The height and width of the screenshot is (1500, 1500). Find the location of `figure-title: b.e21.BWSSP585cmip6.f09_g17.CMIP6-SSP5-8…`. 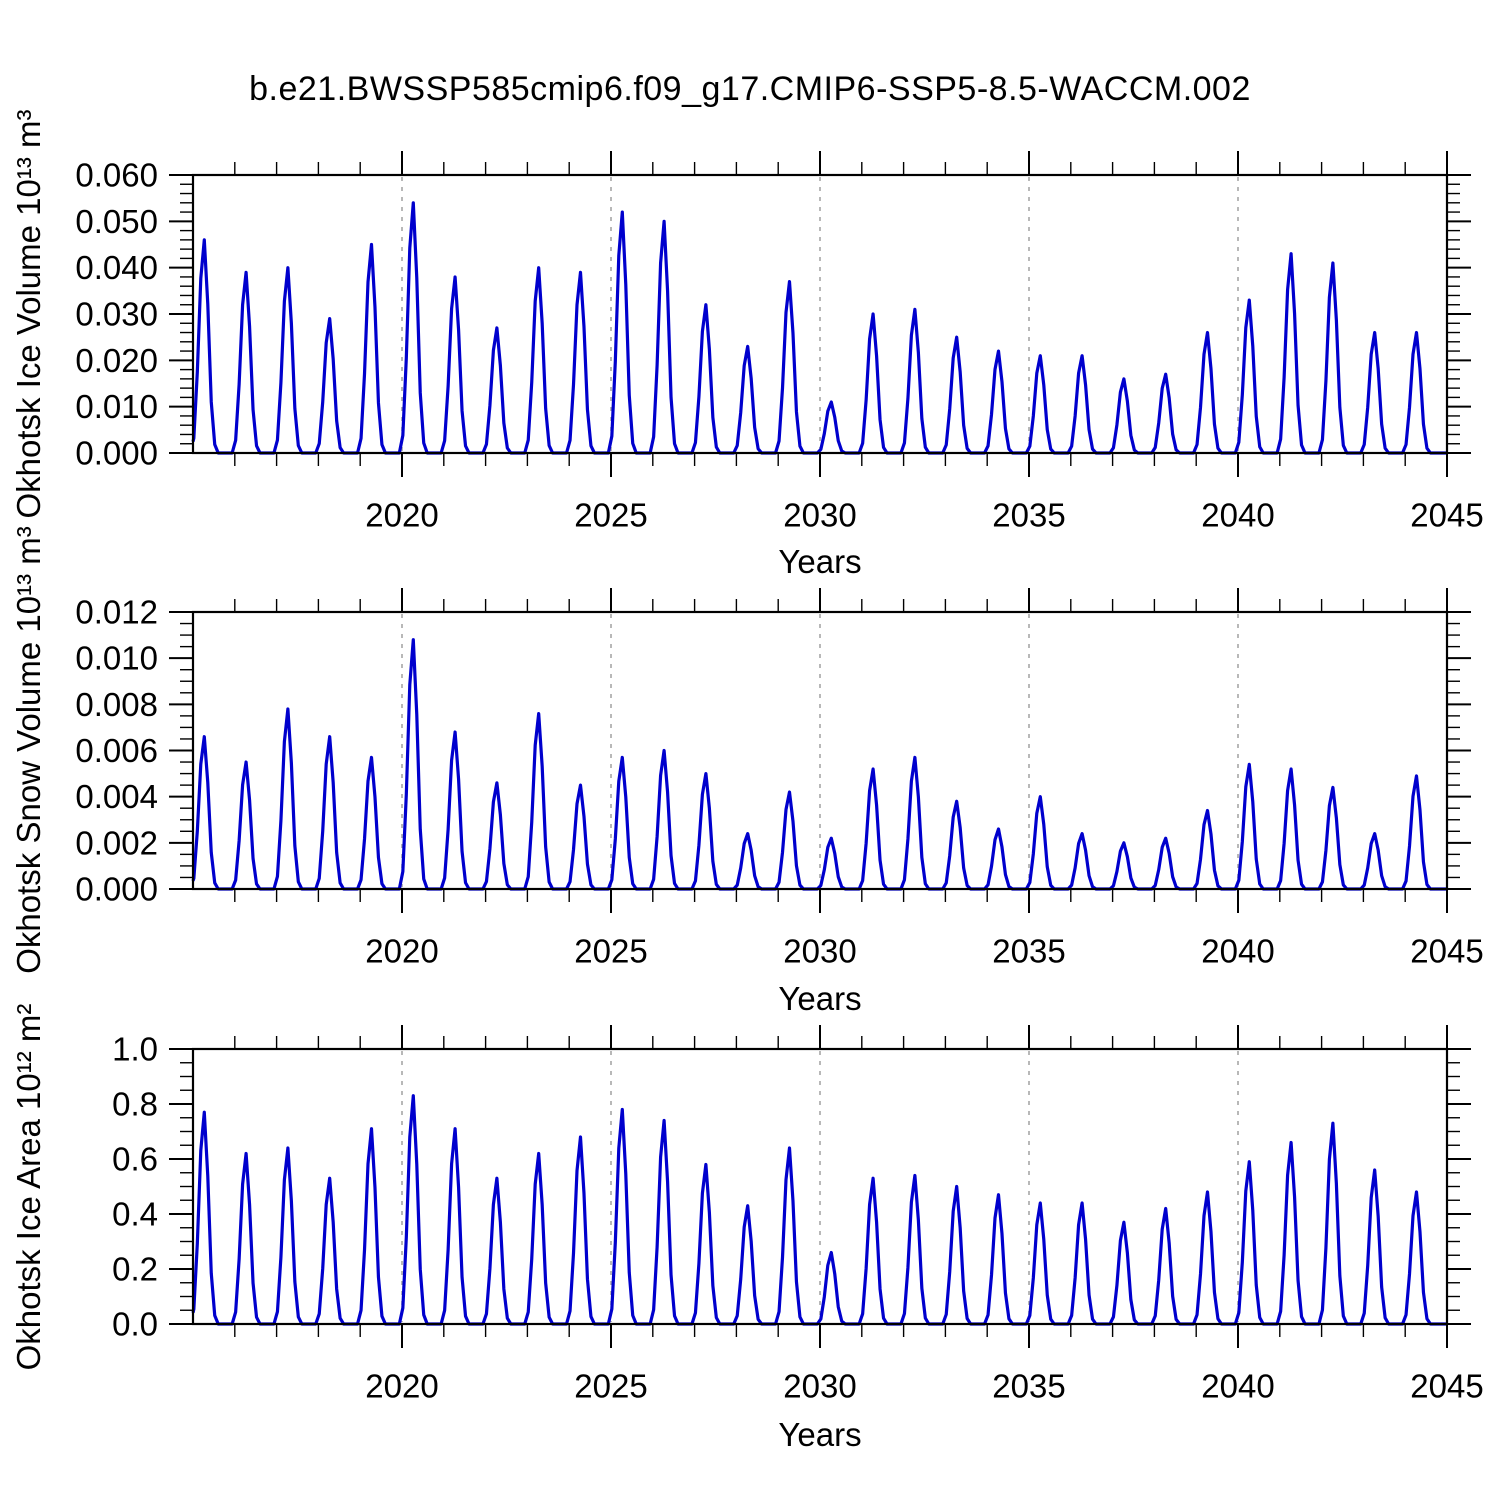

figure-title: b.e21.BWSSP585cmip6.f09_g17.CMIP6-SSP5-8… is located at coordinates (750, 89).